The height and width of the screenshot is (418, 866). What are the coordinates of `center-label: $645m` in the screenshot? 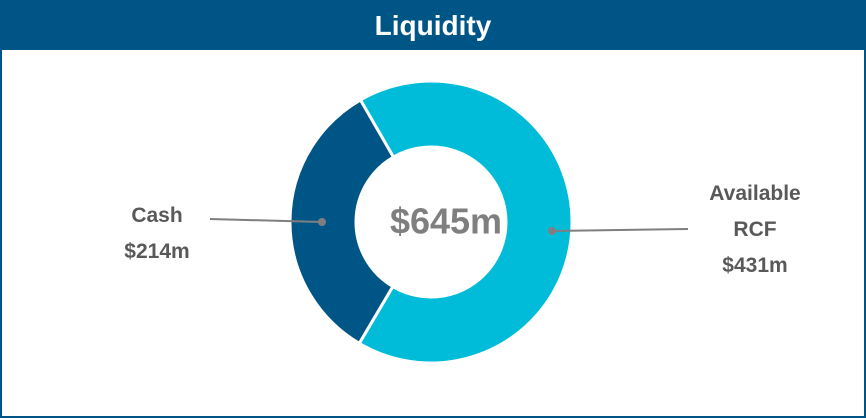 It's located at (446, 221).